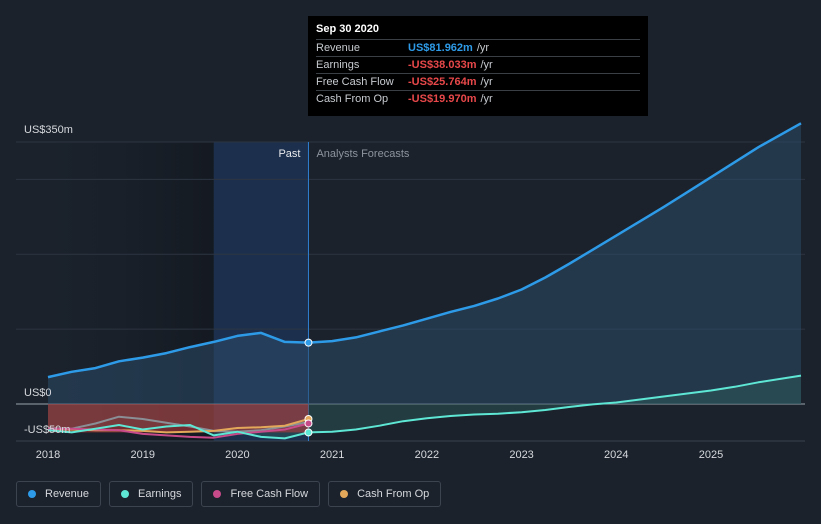  I want to click on legend-item-fcf: Free Cash Flow, so click(261, 494).